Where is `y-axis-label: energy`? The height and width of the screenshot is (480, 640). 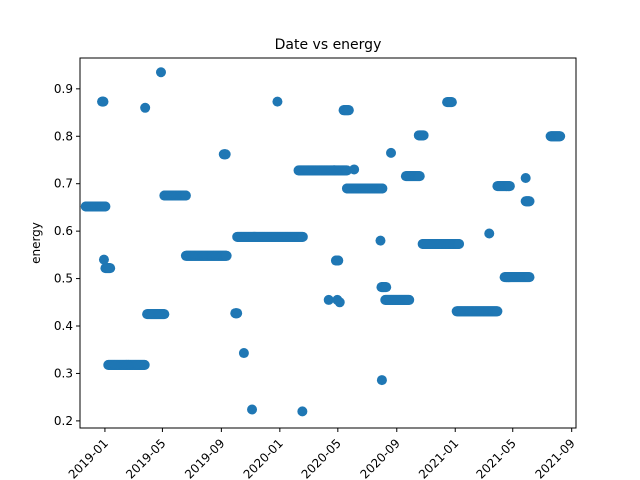
y-axis-label: energy is located at coordinates (36, 243).